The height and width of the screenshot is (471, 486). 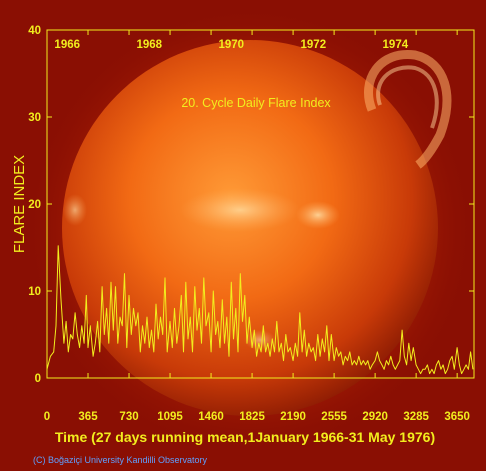 I want to click on x-tick-label: 3285, so click(x=416, y=417).